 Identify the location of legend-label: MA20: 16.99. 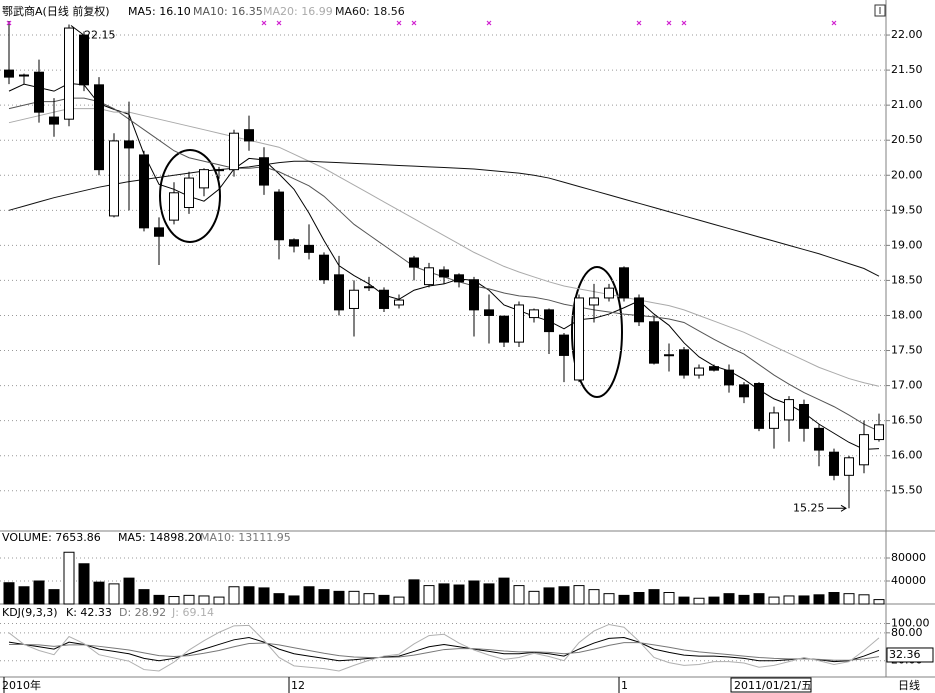
(298, 11).